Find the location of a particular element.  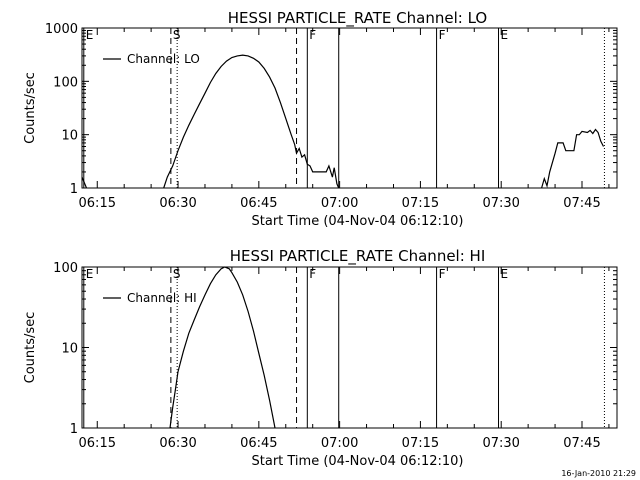

chart-title: HESSI PARTICLE_RATE Channel: LO is located at coordinates (357, 18).